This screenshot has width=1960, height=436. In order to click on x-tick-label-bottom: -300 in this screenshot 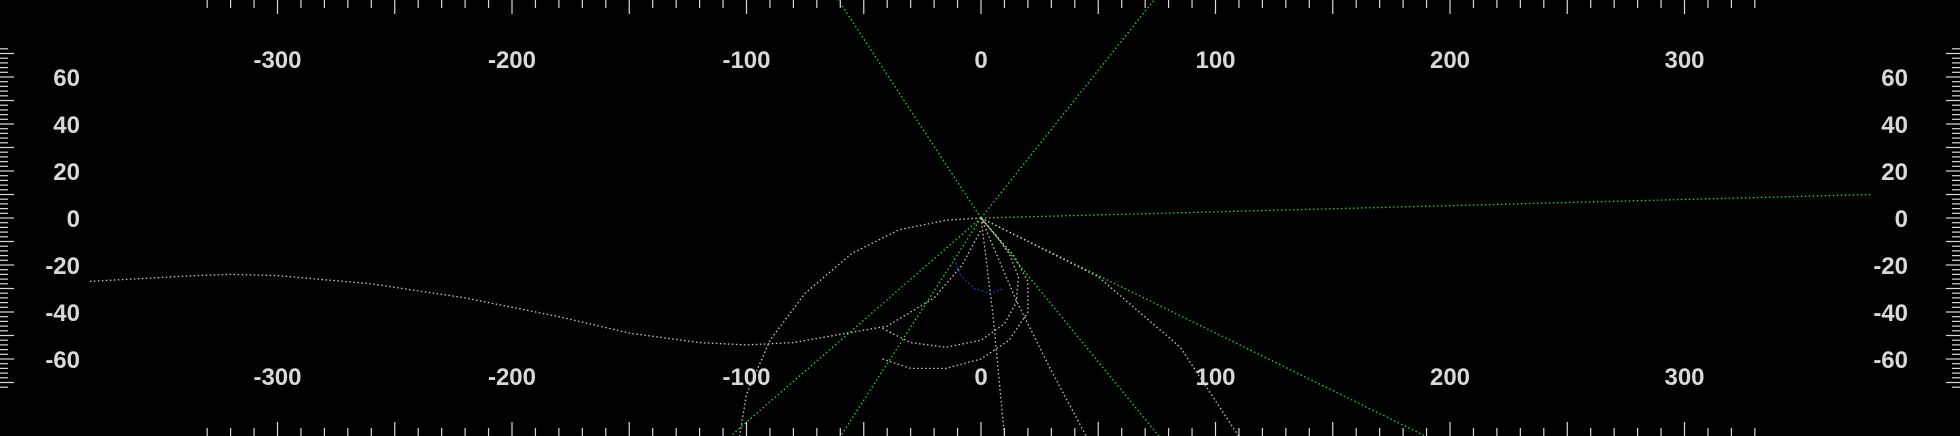, I will do `click(277, 377)`.